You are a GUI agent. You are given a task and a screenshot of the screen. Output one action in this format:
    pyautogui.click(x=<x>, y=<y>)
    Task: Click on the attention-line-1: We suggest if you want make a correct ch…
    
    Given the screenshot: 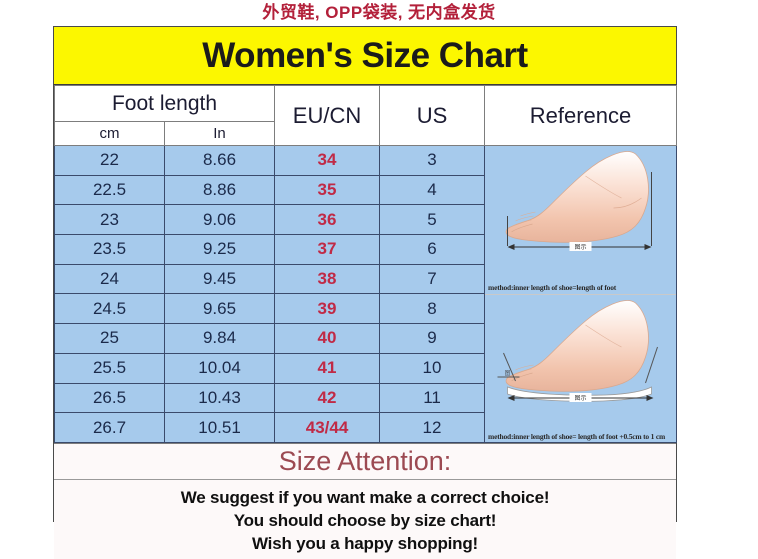 What is the action you would take?
    pyautogui.click(x=365, y=497)
    